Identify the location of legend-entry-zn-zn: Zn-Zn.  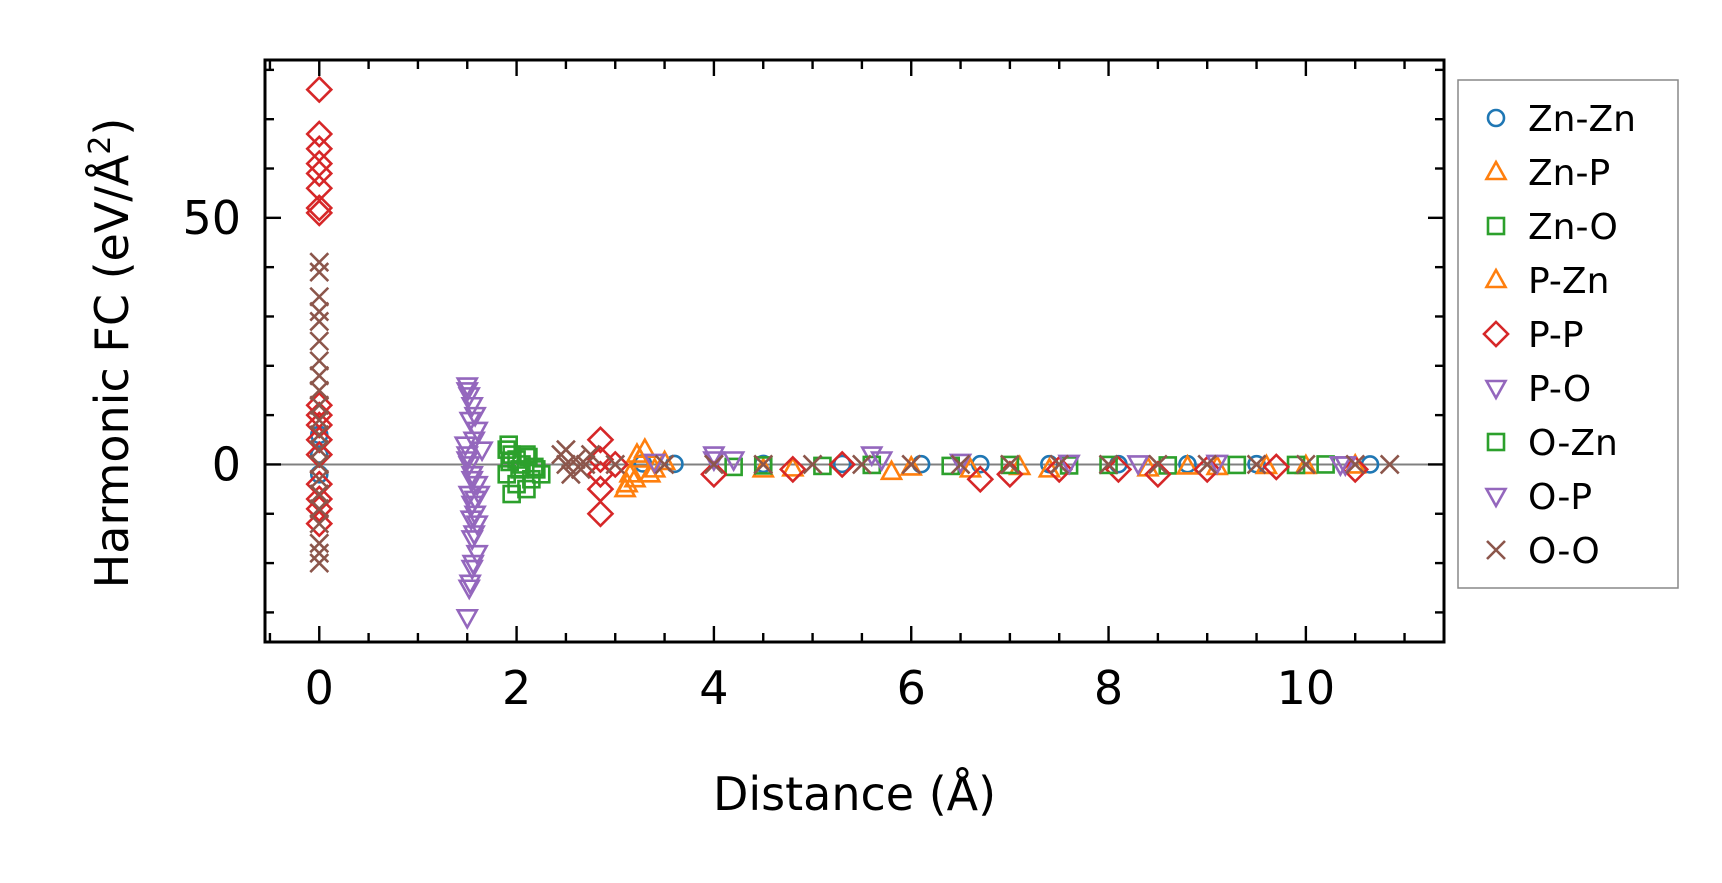
(1561, 119).